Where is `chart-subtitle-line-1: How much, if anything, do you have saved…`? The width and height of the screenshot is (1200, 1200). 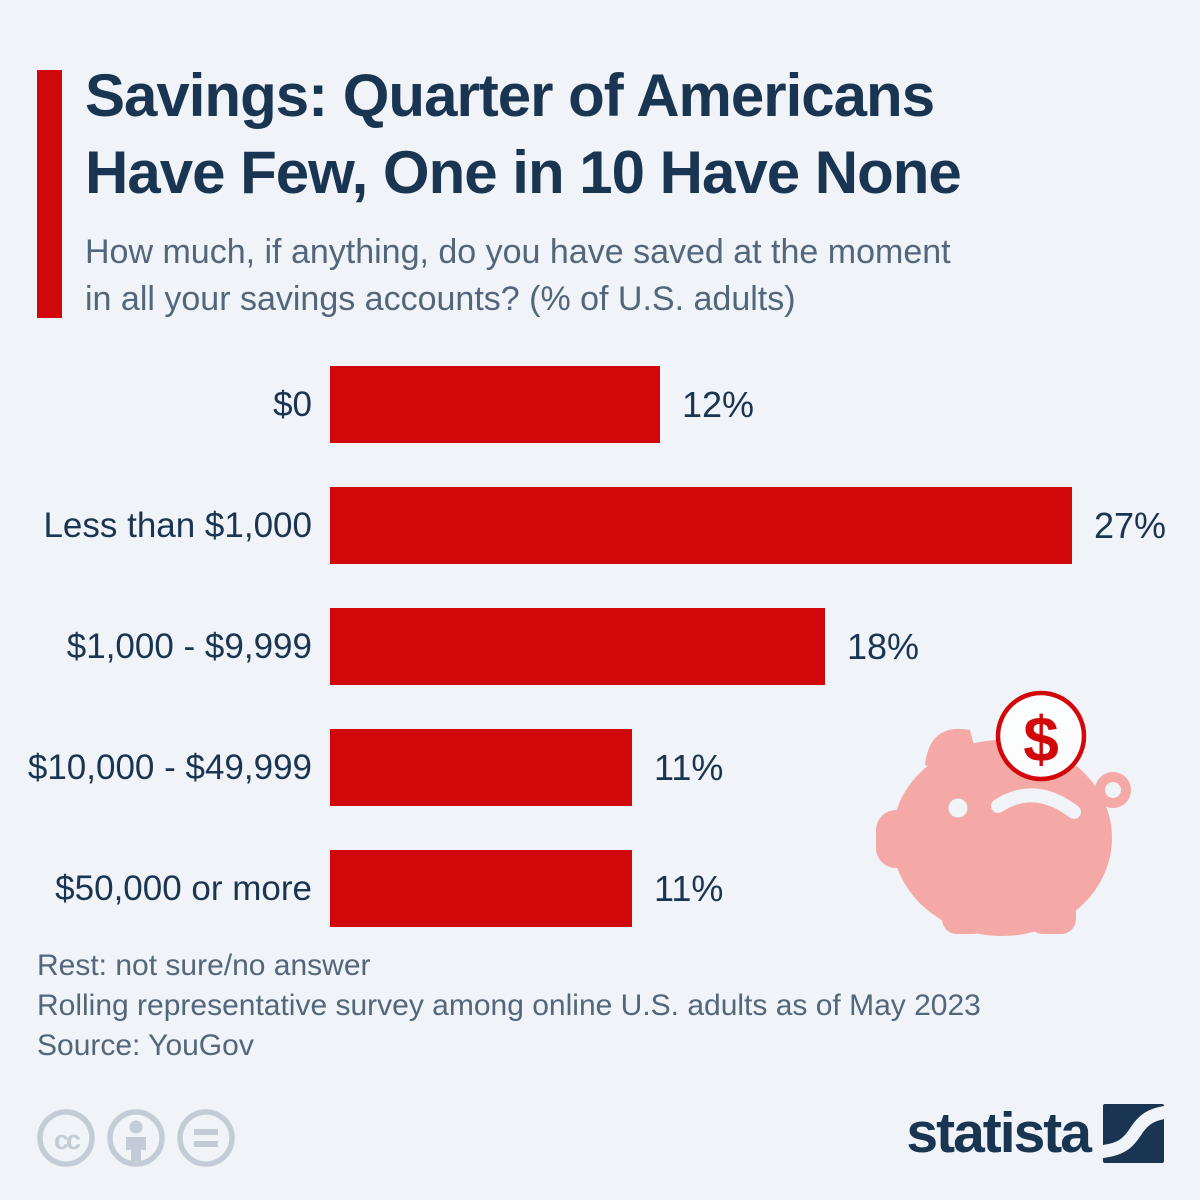
chart-subtitle-line-1: How much, if anything, do you have saved… is located at coordinates (518, 252).